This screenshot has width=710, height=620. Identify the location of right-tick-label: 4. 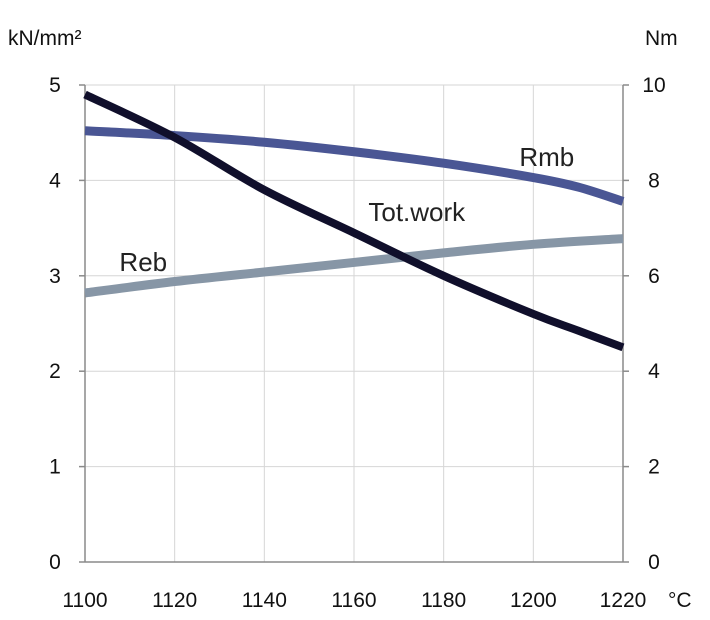
(654, 371).